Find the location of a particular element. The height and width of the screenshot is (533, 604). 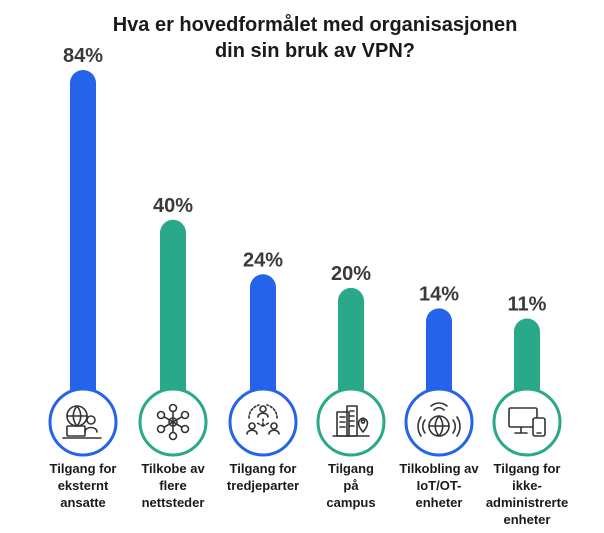

value-label-2: 40% is located at coordinates (173, 206).